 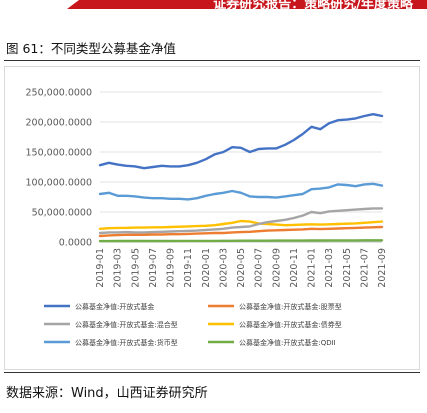 What do you see at coordinates (290, 324) in the screenshot?
I see `legend-label: 公募基金净值:开放式基金:债券型` at bounding box center [290, 324].